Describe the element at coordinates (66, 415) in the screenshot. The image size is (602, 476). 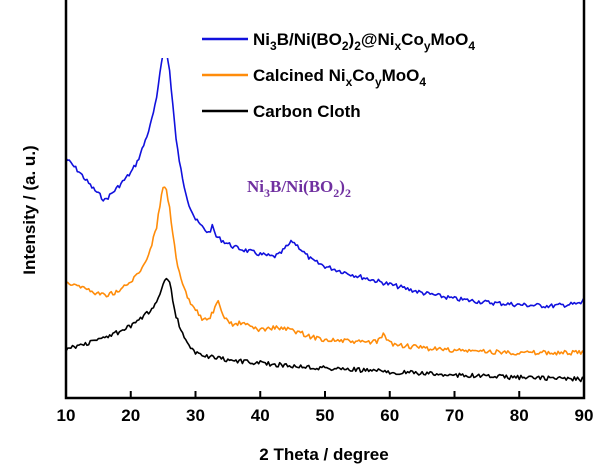
I see `x-tick-label: 10` at that location.